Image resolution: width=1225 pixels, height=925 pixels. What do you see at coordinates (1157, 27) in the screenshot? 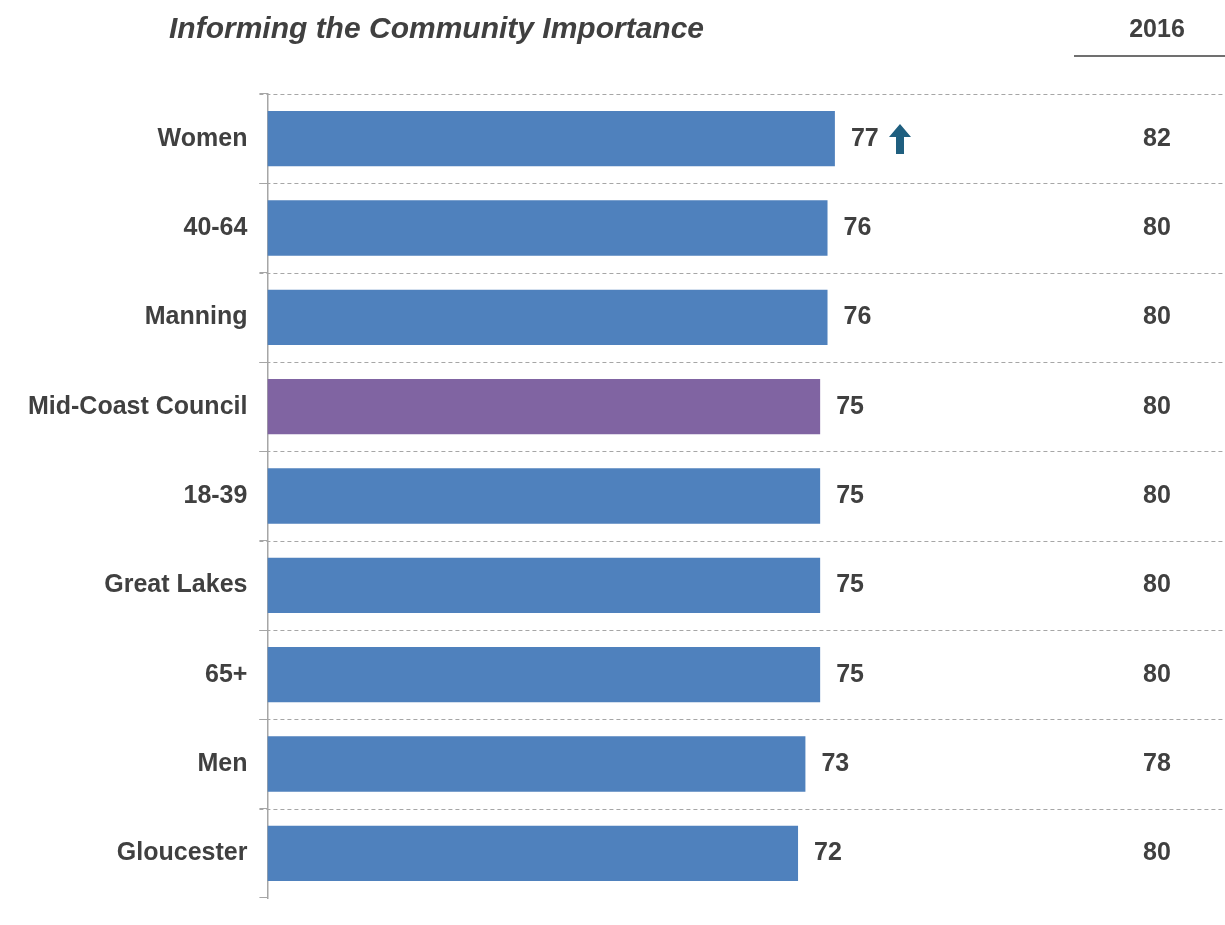
I see `text: 2016` at bounding box center [1157, 27].